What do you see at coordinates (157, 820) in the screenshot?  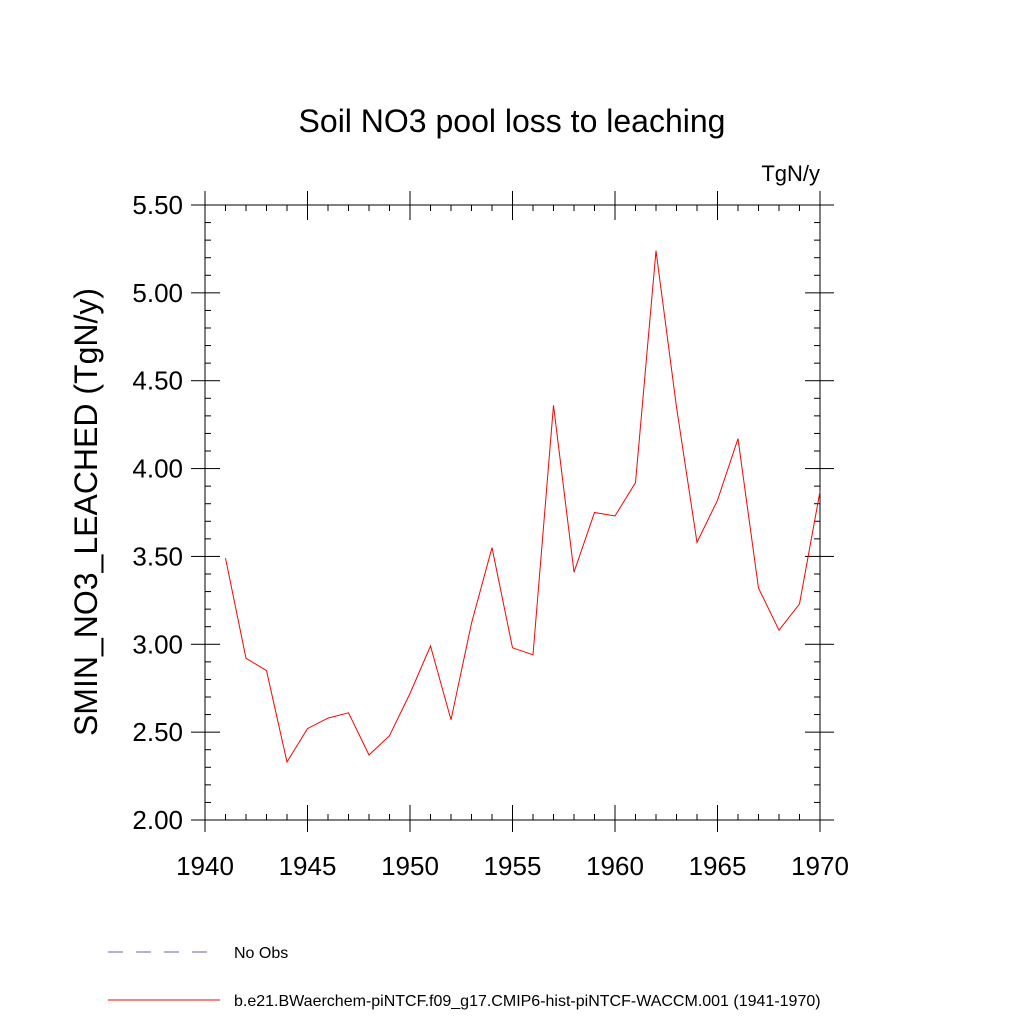 I see `y-tick-label: 2.00` at bounding box center [157, 820].